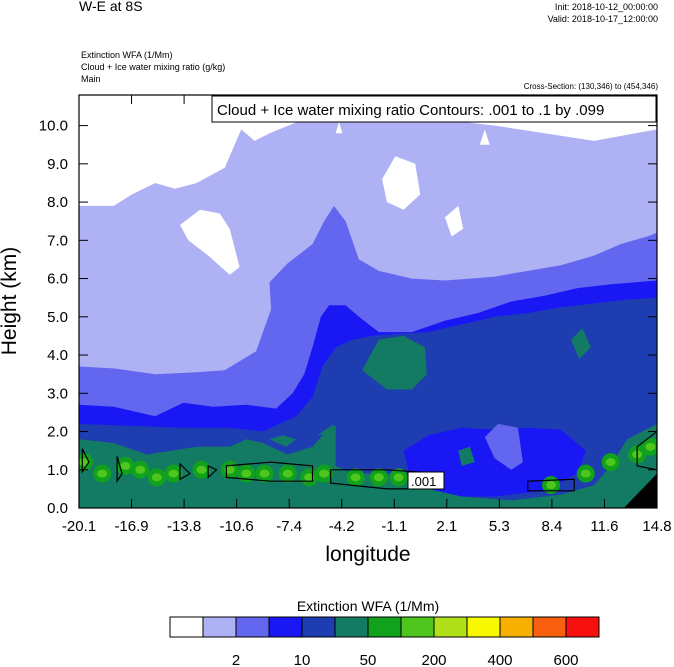 This screenshot has width=674, height=667. I want to click on cross-section-label: Cross-Section: (130,346) to (454,346), so click(590, 86).